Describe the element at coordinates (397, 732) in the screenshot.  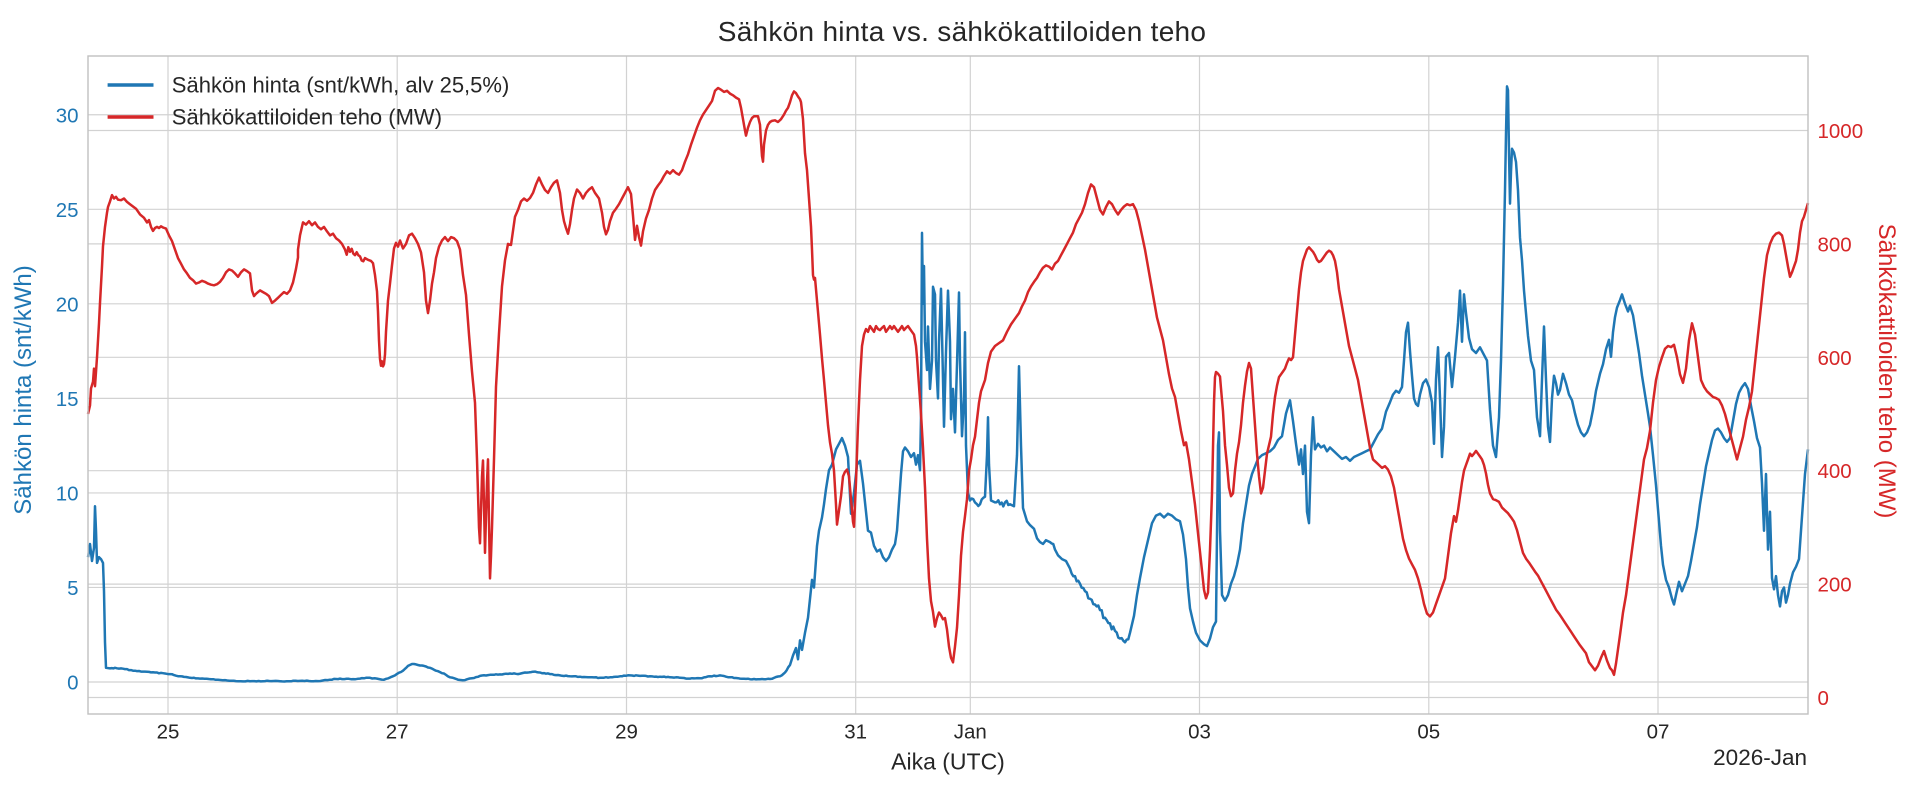
I see `svg-text: 27` at that location.